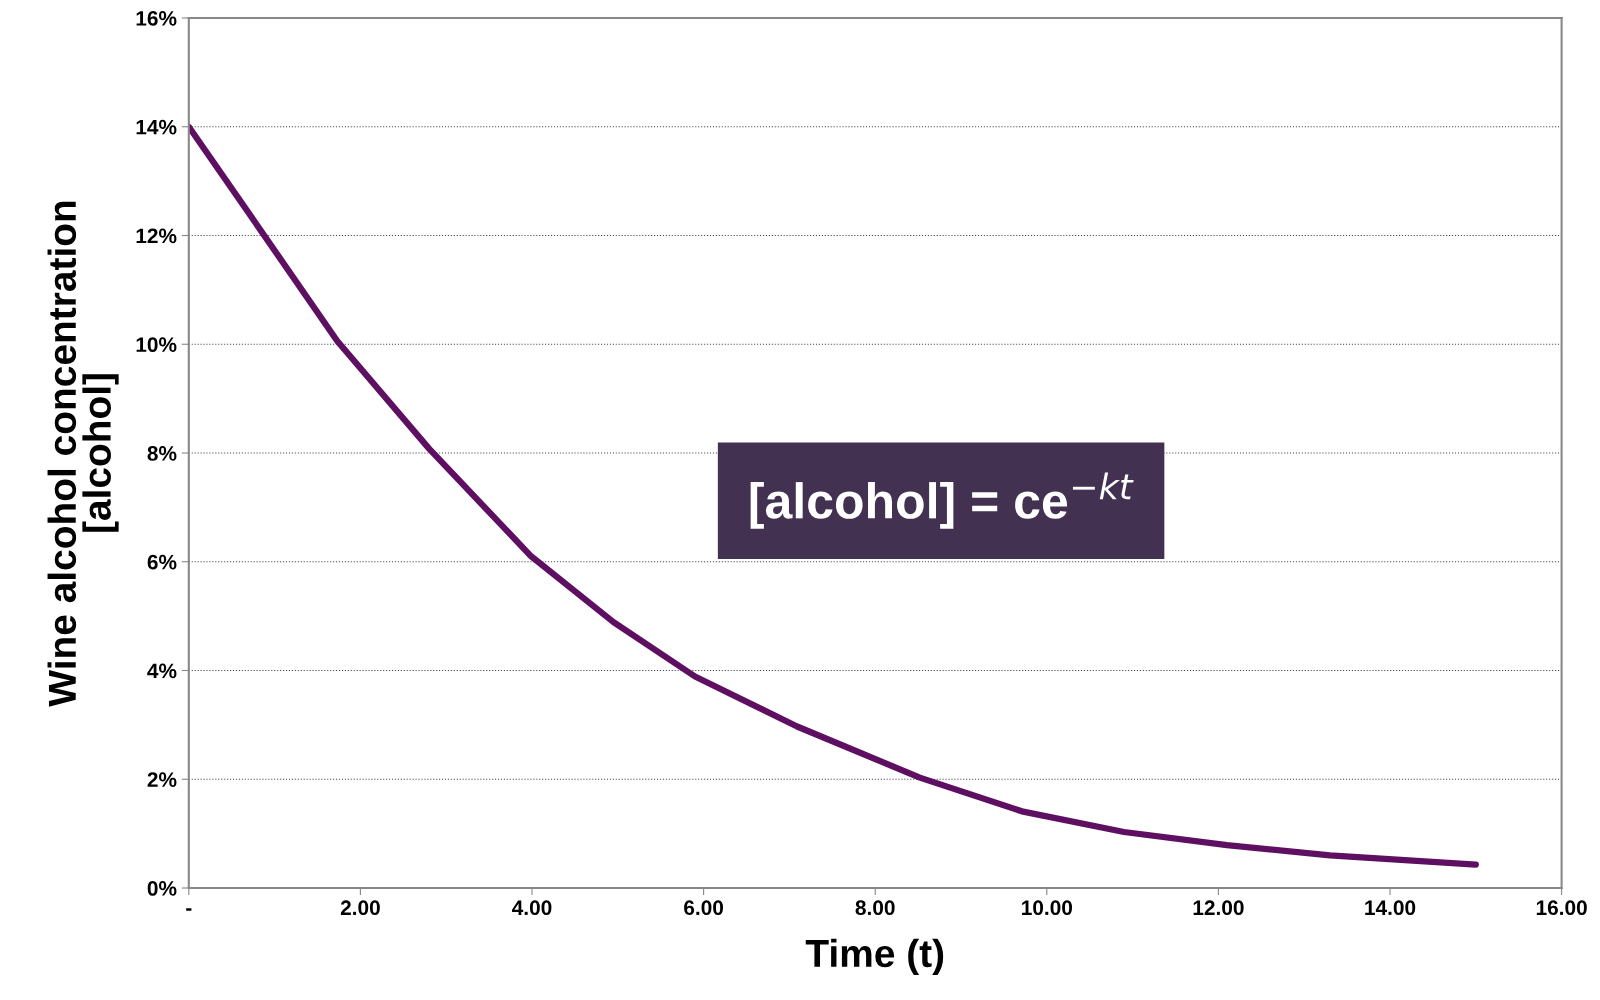 This screenshot has width=1600, height=1000. What do you see at coordinates (156, 344) in the screenshot?
I see `y-tick-label: 10%` at bounding box center [156, 344].